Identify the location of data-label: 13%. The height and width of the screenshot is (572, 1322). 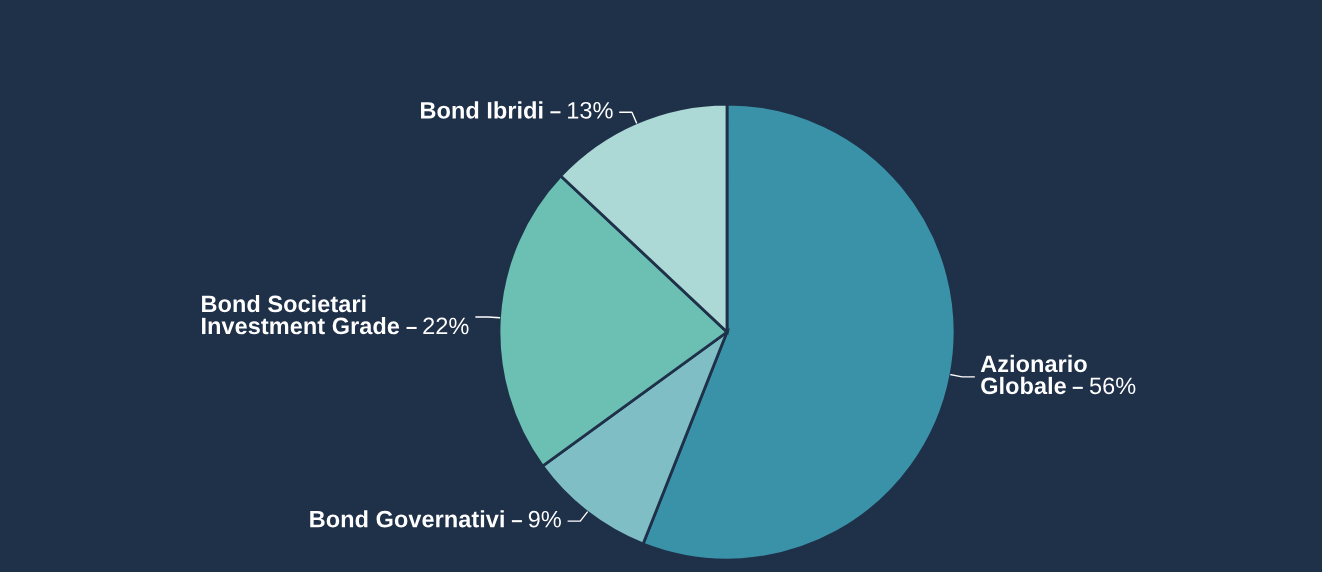
(590, 110).